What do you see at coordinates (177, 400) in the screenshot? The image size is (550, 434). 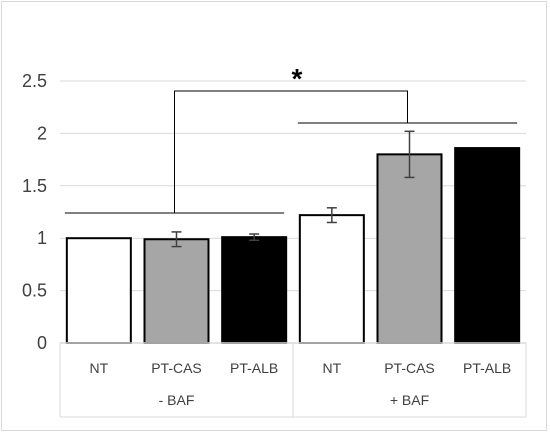 I see `group-label: - BAF` at bounding box center [177, 400].